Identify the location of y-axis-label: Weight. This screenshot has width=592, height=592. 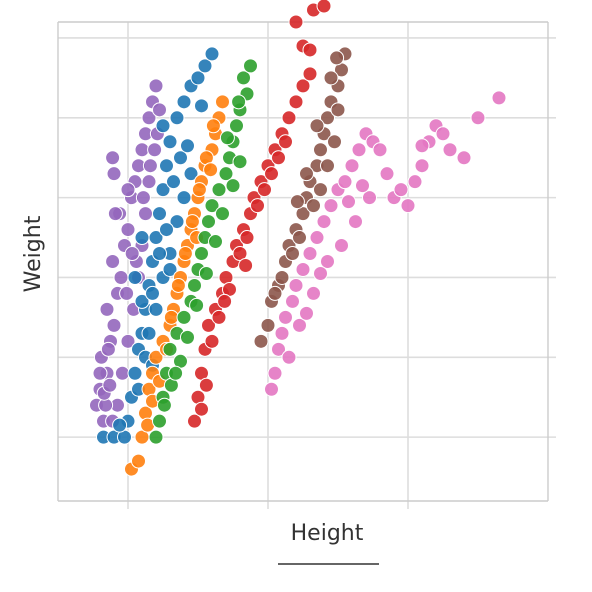
(33, 253).